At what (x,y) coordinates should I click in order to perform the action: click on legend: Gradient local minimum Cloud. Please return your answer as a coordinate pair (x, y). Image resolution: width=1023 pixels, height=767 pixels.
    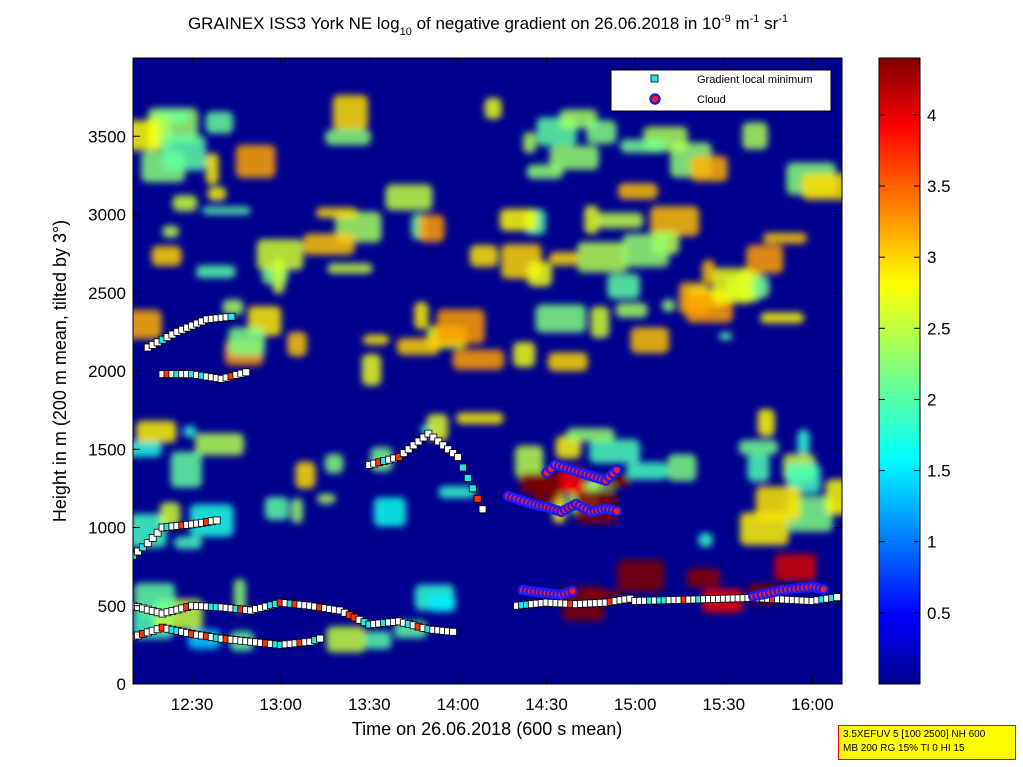
    Looking at the image, I should click on (721, 90).